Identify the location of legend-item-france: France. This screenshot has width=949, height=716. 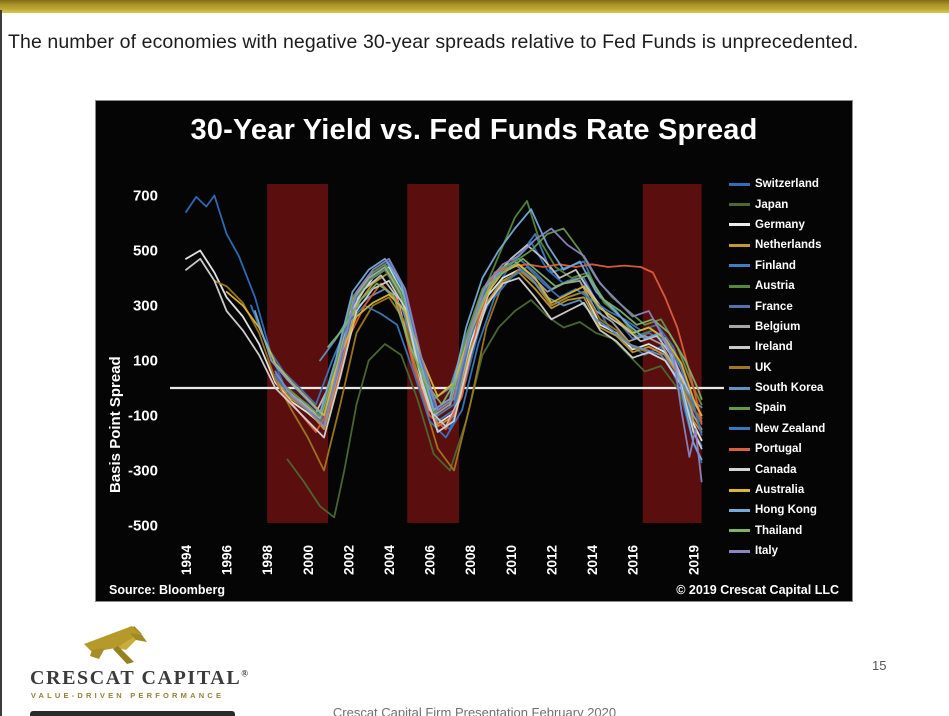
(777, 306).